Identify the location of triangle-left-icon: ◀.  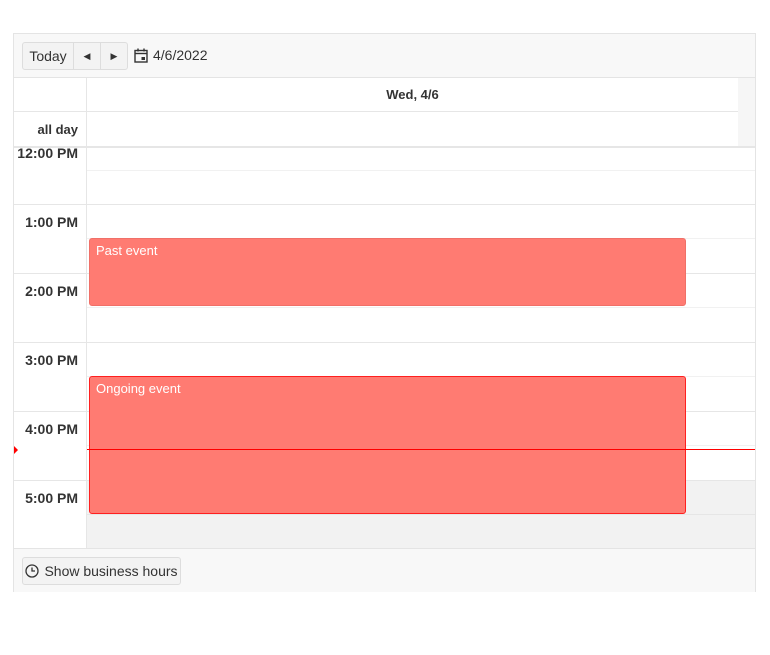
(87, 55).